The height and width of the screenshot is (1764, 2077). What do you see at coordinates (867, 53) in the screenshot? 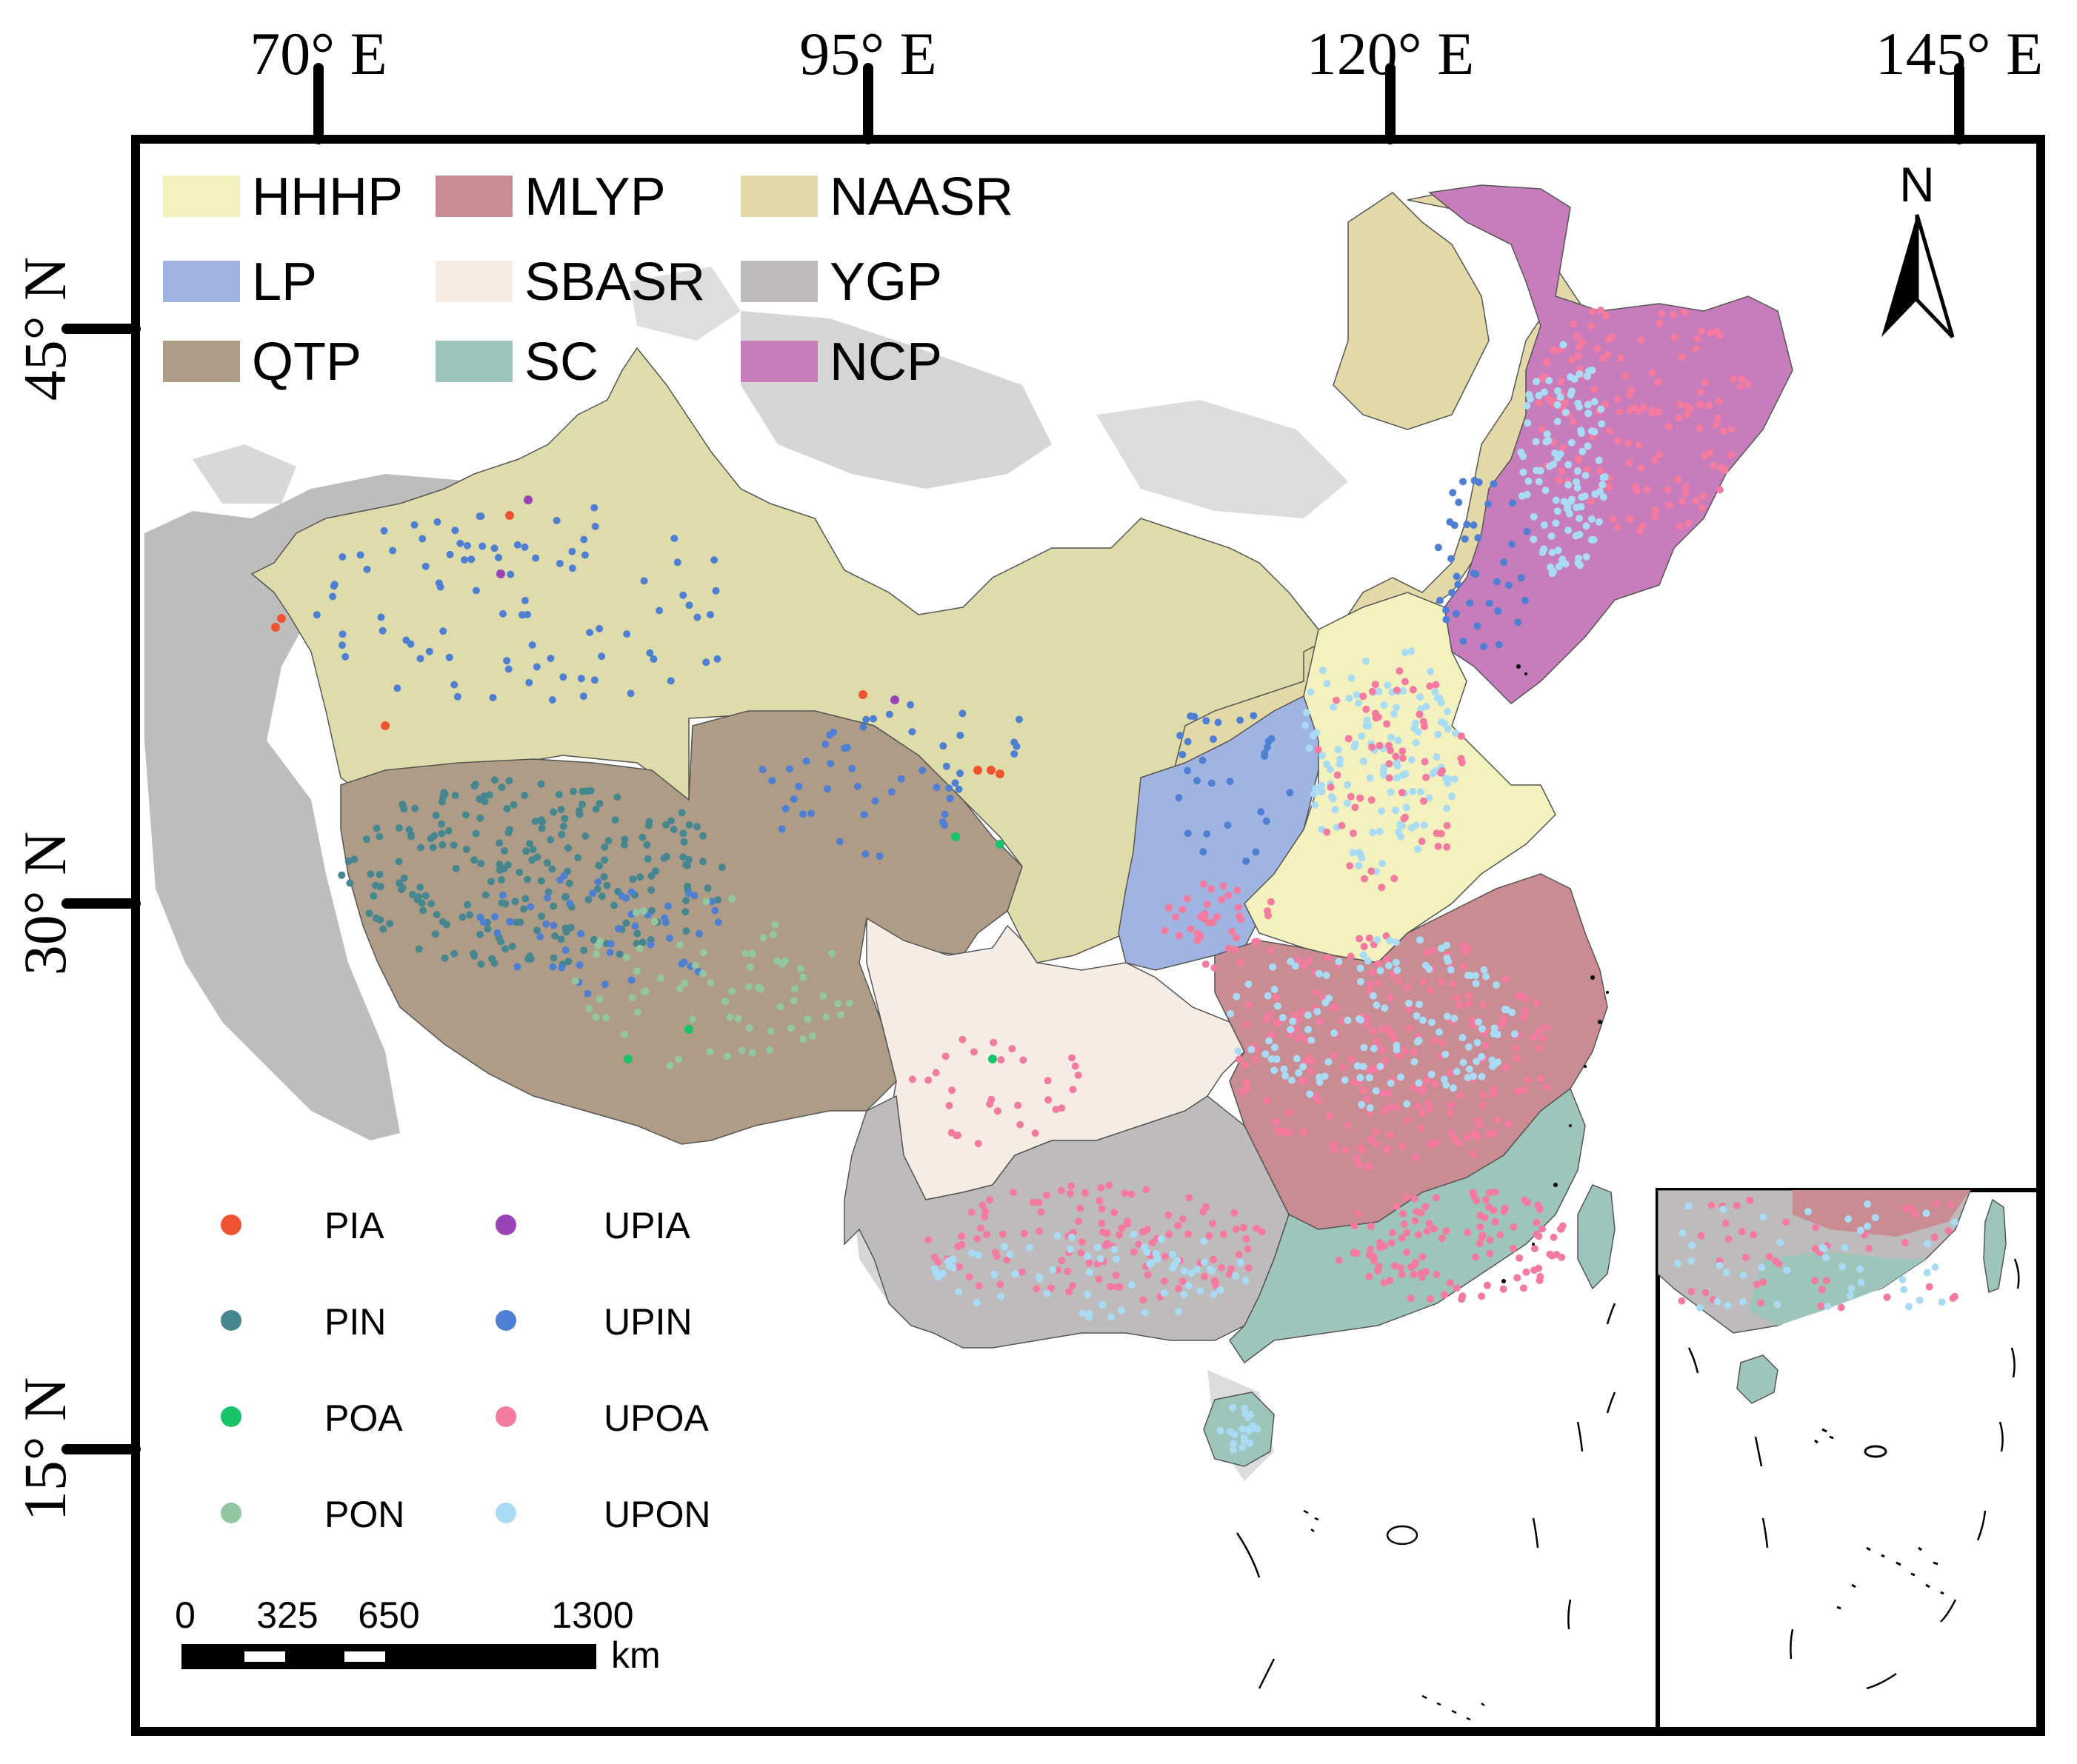
I see `longitude-label-95e: 95° E` at bounding box center [867, 53].